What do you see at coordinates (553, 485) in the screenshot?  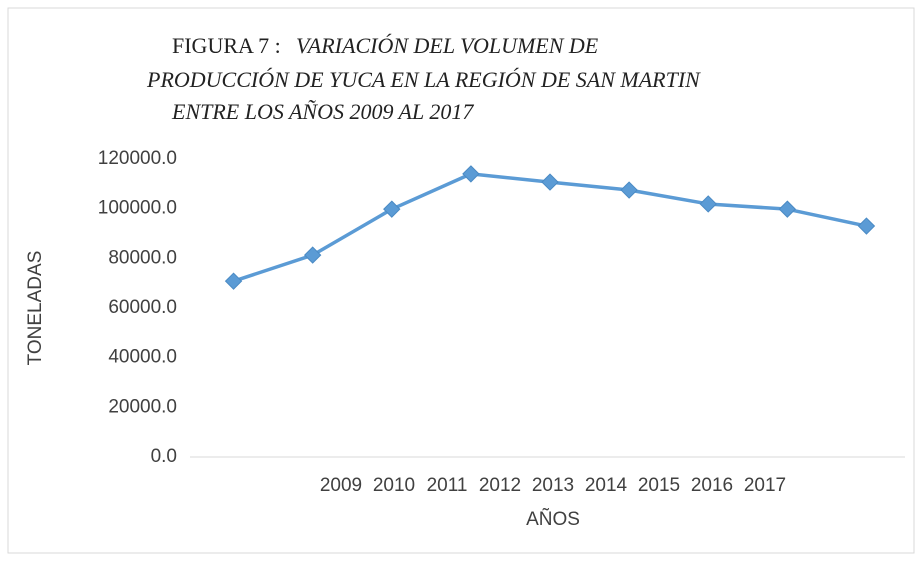 I see `x-tick-label: 2013` at bounding box center [553, 485].